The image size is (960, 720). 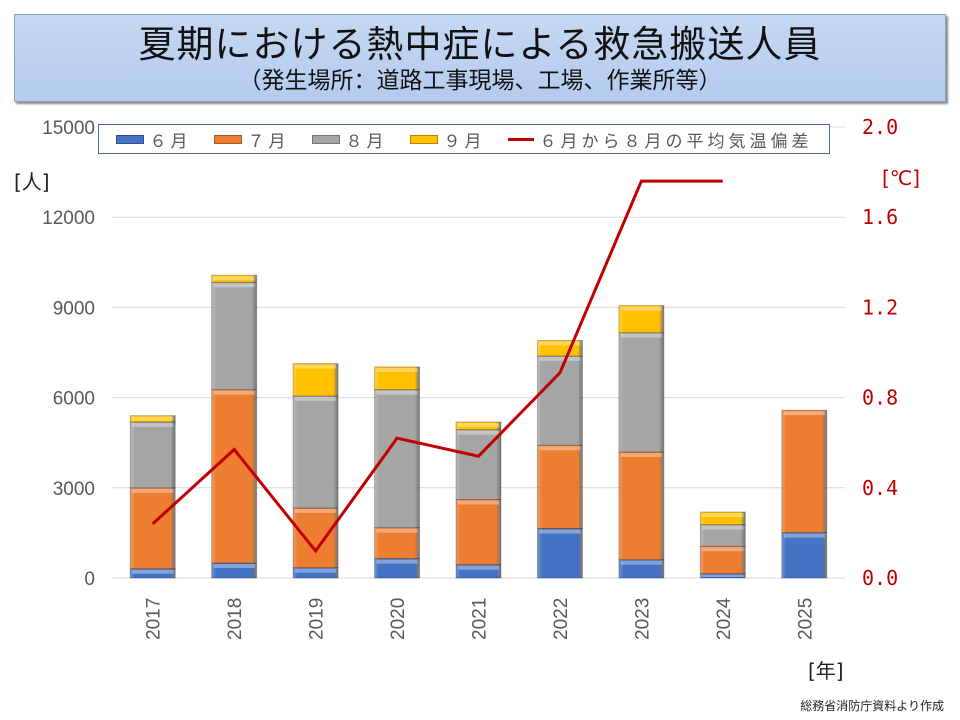 What do you see at coordinates (520, 139) in the screenshot?
I see `legend-line-swatch` at bounding box center [520, 139].